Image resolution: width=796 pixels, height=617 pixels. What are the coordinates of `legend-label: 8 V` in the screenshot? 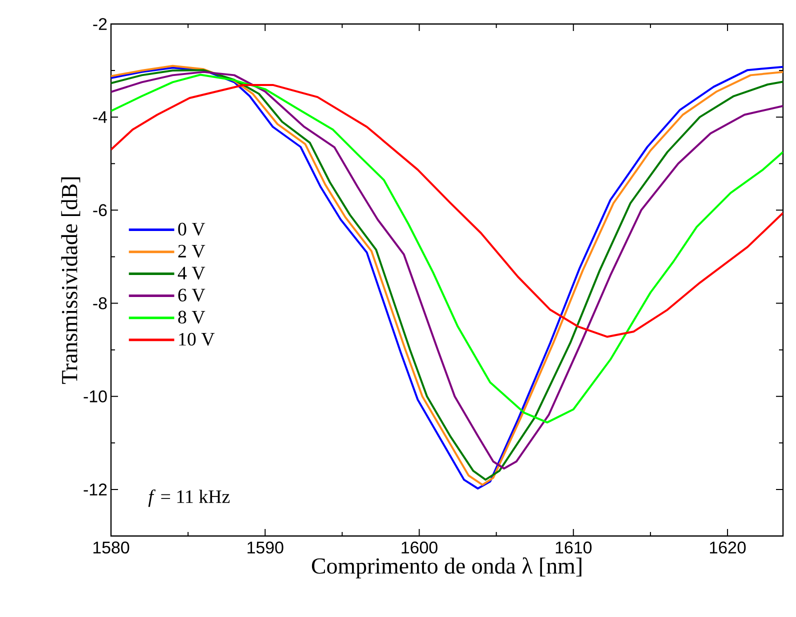 It's located at (192, 317).